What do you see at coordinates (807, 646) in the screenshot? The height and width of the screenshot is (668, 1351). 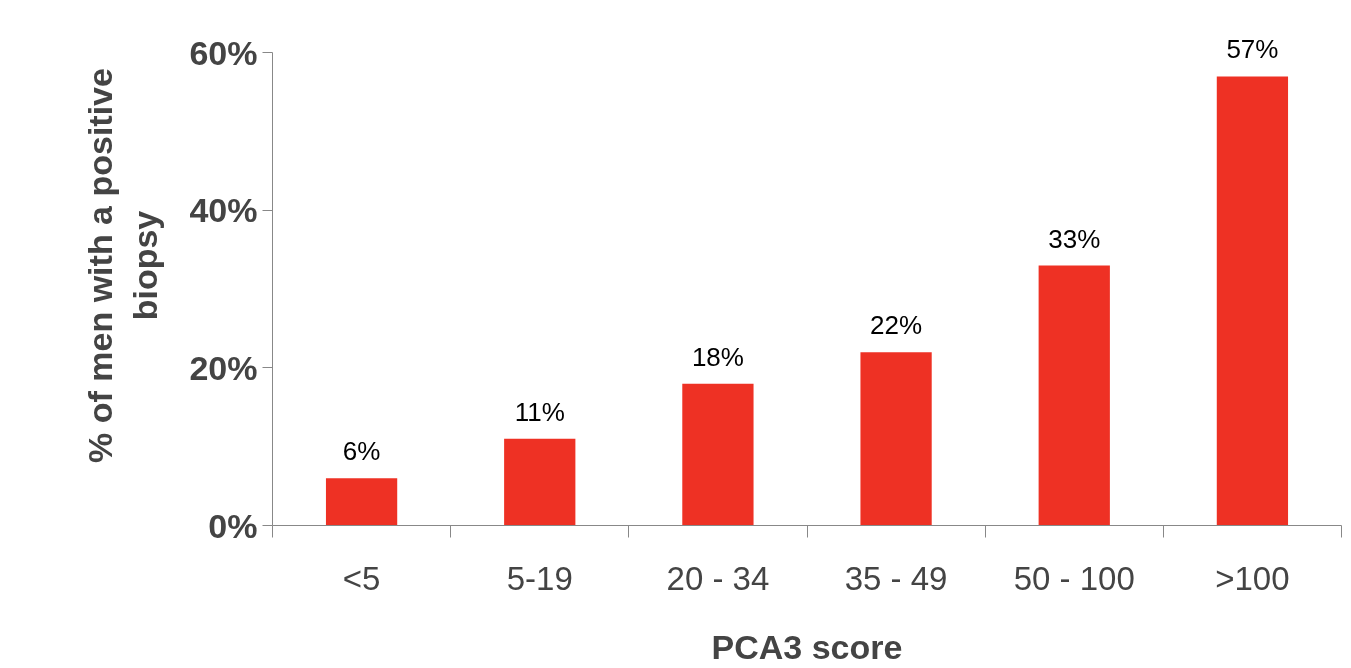 I see `x-axis-title: PCA3 score` at bounding box center [807, 646].